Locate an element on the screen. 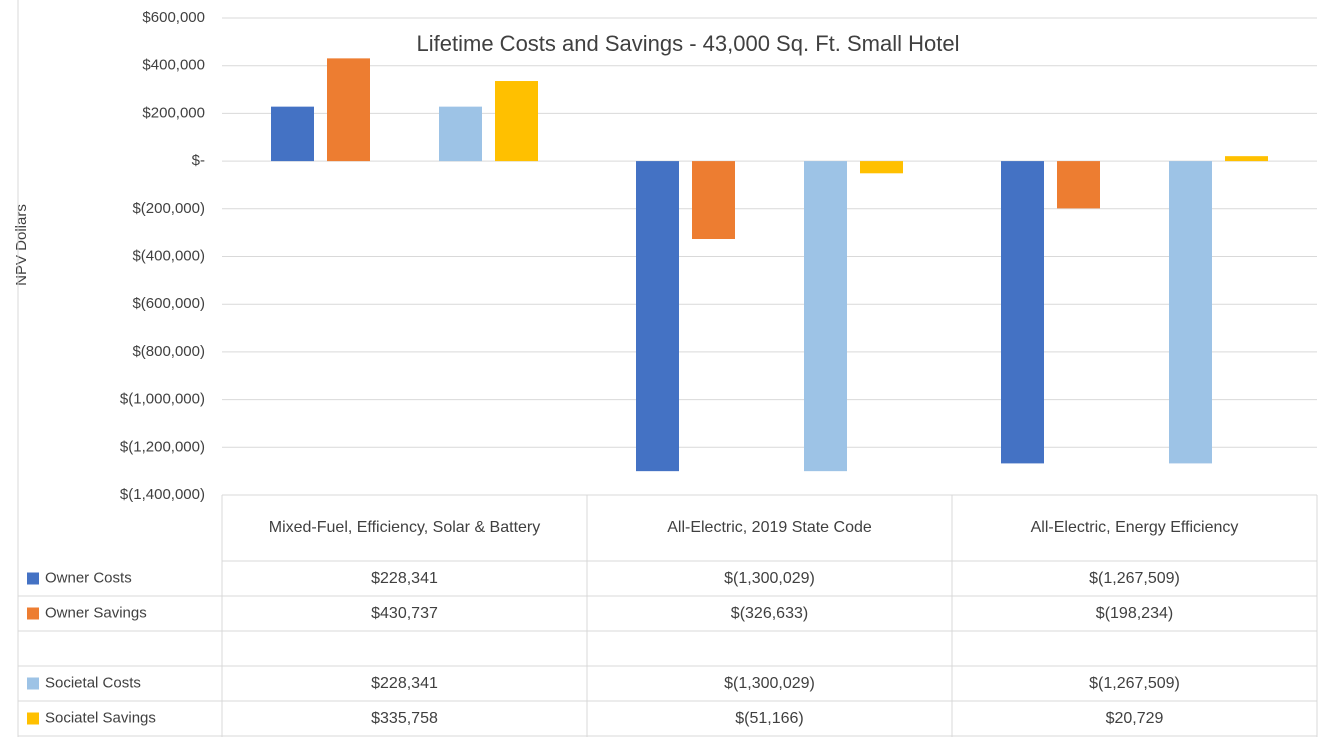 Image resolution: width=1322 pixels, height=737 pixels. y-tick-label: $(1,000,000) is located at coordinates (162, 399).